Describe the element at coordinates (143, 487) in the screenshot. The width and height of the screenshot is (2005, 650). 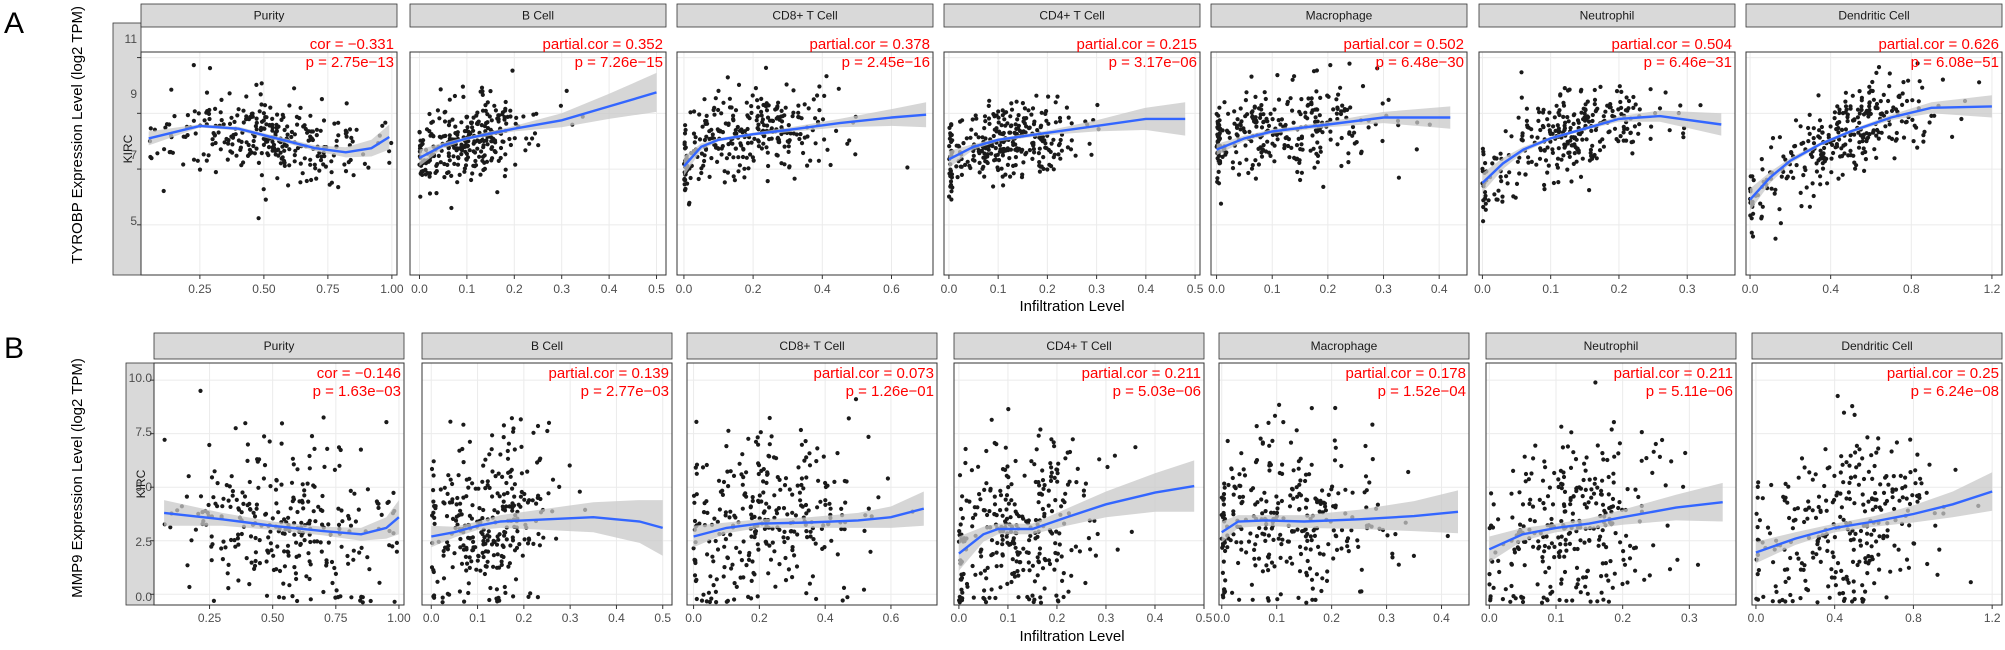
I see `ytick-label-b-5: 5.0` at that location.